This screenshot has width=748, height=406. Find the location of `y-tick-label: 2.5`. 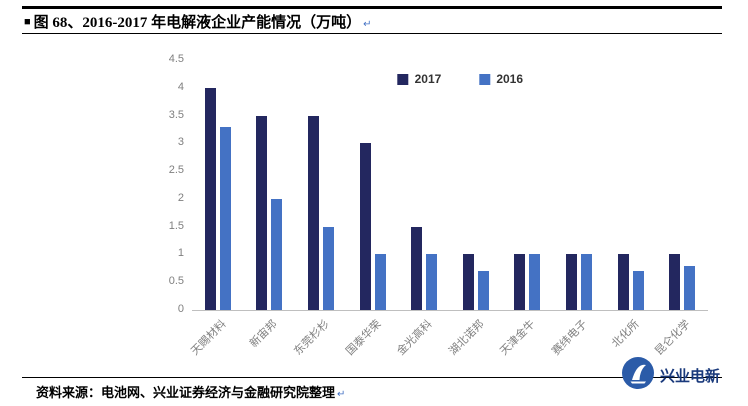

y-tick-label: 2.5 is located at coordinates (176, 170).